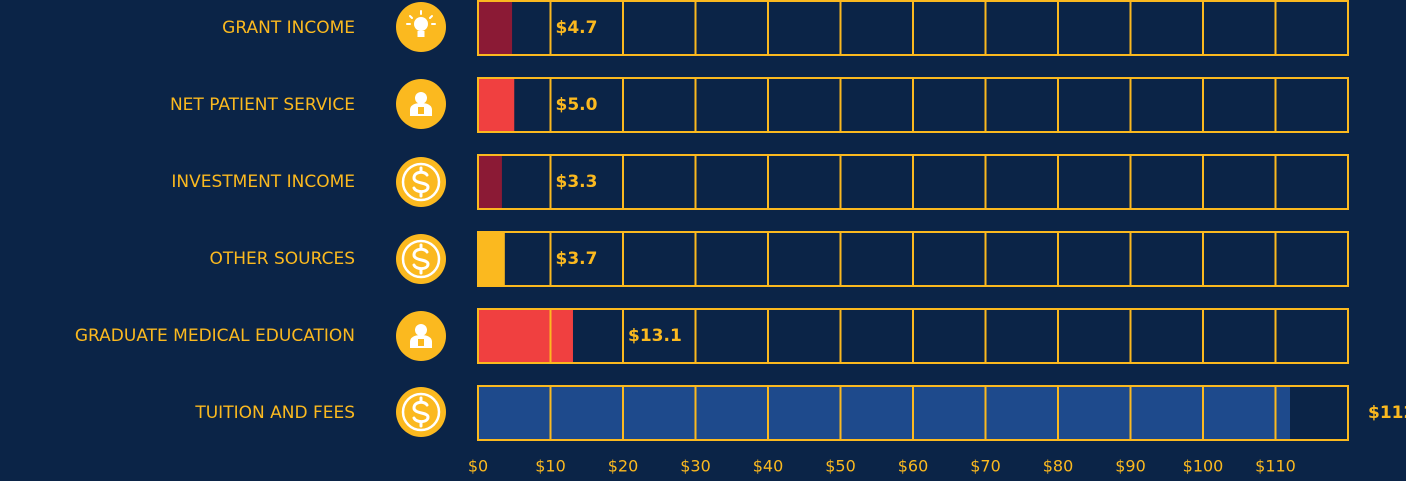  What do you see at coordinates (840, 466) in the screenshot?
I see `x-tick-label: $50` at bounding box center [840, 466].